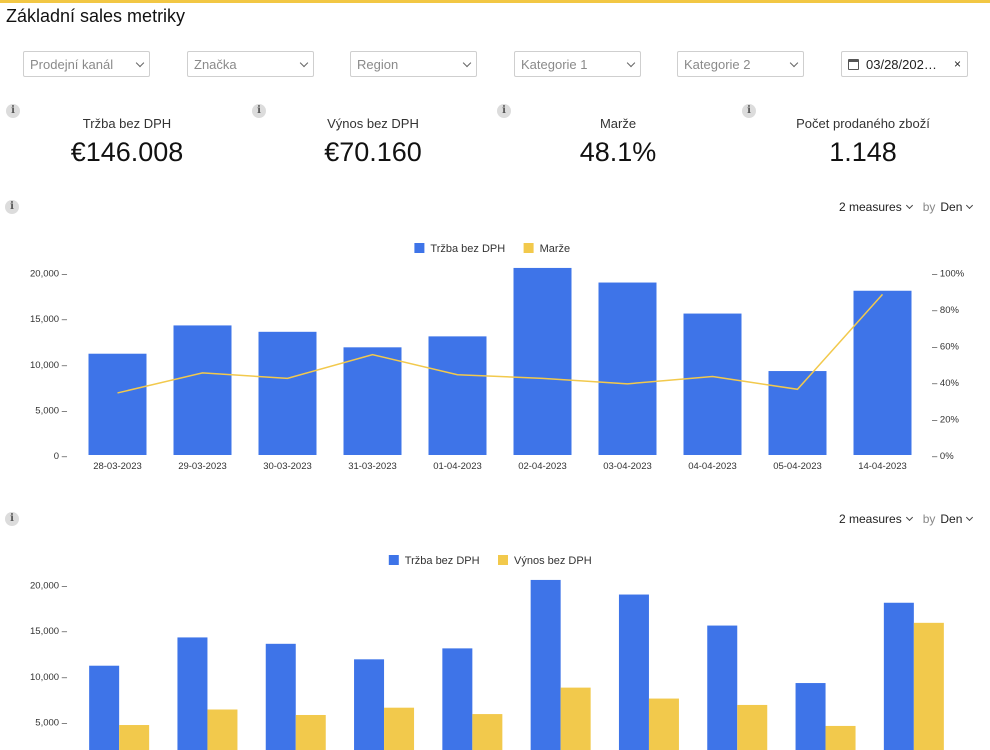 Image resolution: width=990 pixels, height=750 pixels. What do you see at coordinates (929, 207) in the screenshot?
I see `by-label: by` at bounding box center [929, 207].